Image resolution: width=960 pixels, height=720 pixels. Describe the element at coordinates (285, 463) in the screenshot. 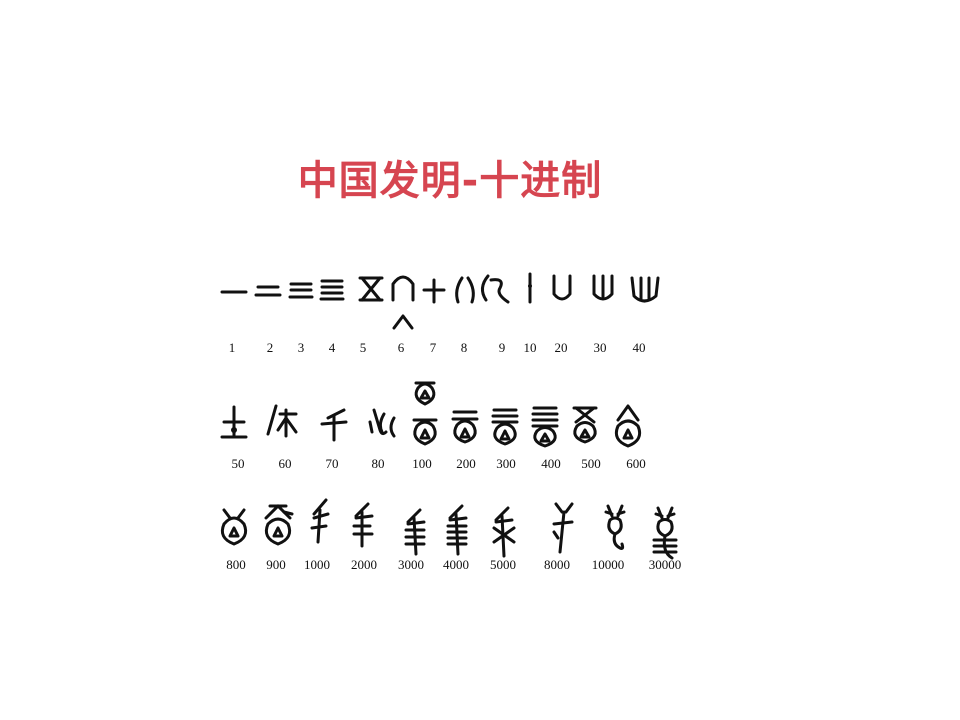

I see `label-60: 60` at that location.